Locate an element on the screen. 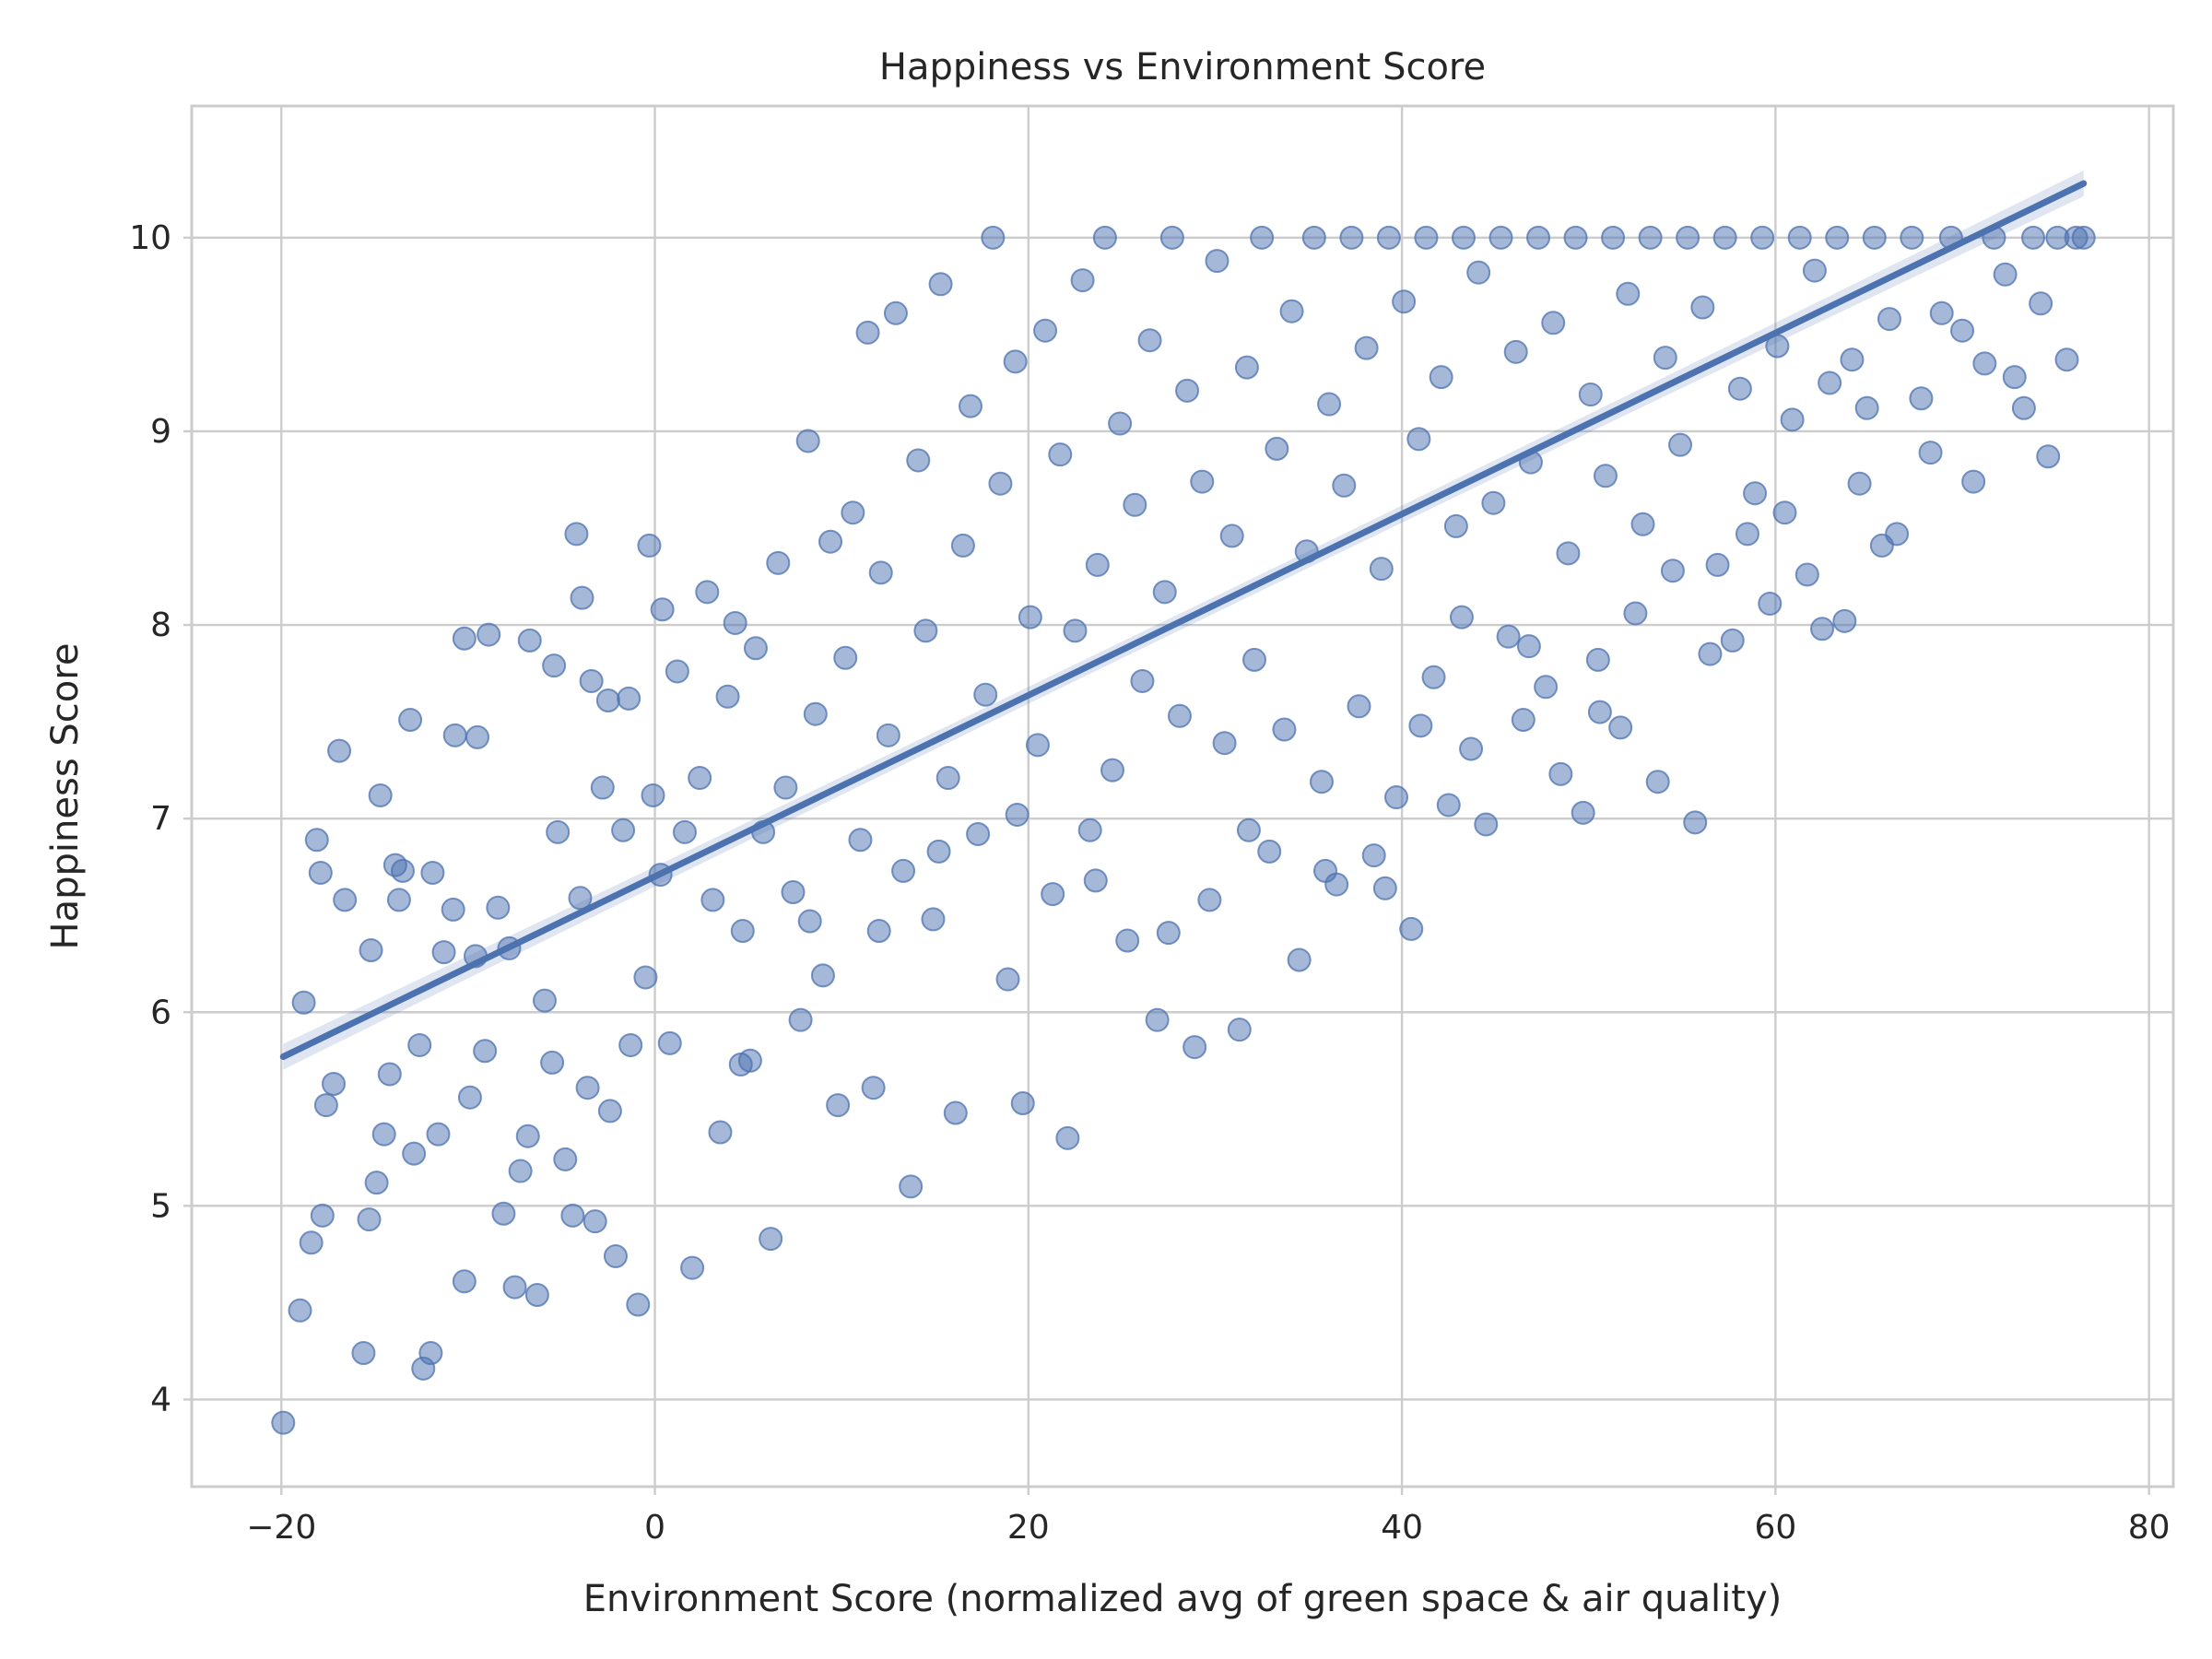  x-axis-ticks: −20 0 20 40 60 80 is located at coordinates (1208, 1517).